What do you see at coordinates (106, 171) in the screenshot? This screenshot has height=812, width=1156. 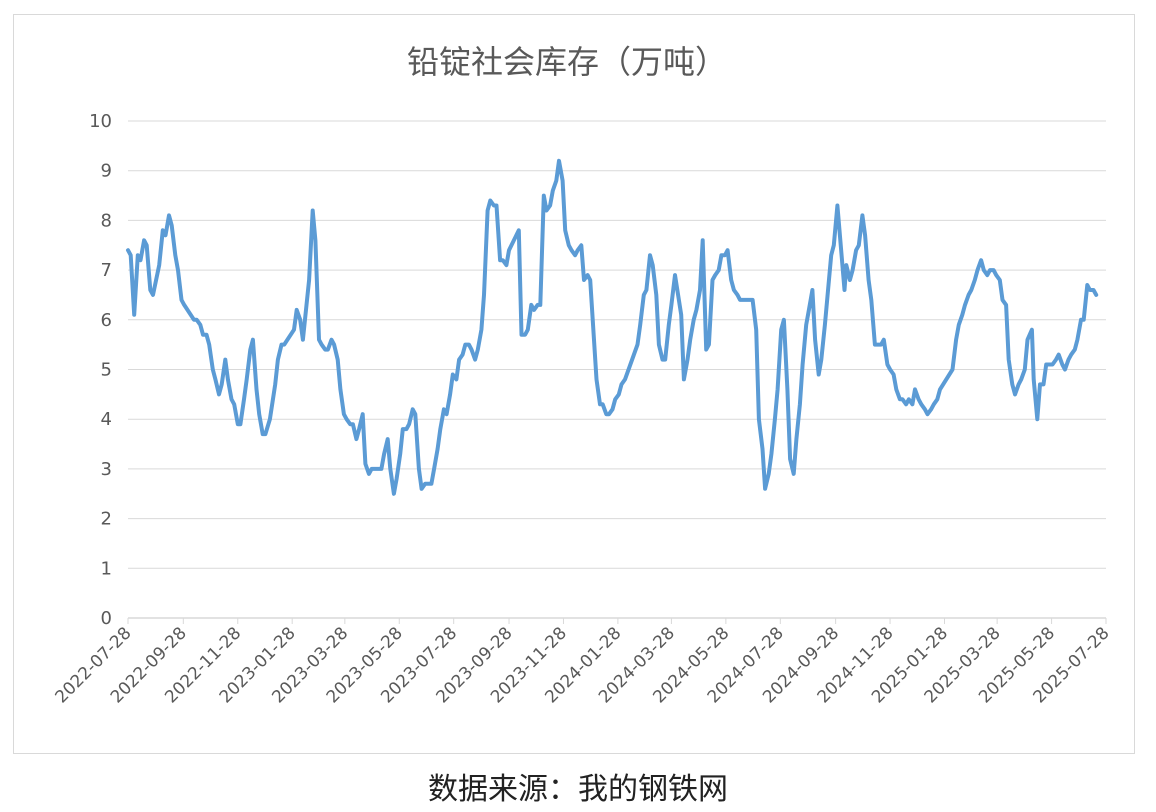 I see `y-tick-label: 9` at bounding box center [106, 171].